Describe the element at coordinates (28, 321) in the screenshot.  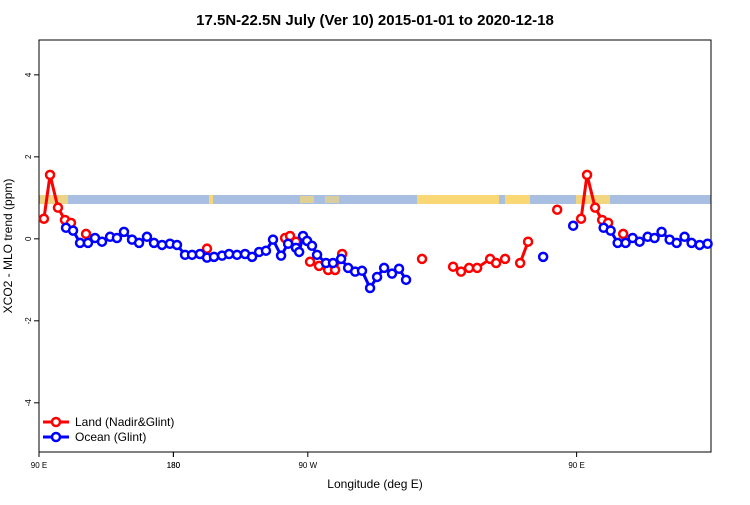
I see `y-tick-label: -2` at that location.